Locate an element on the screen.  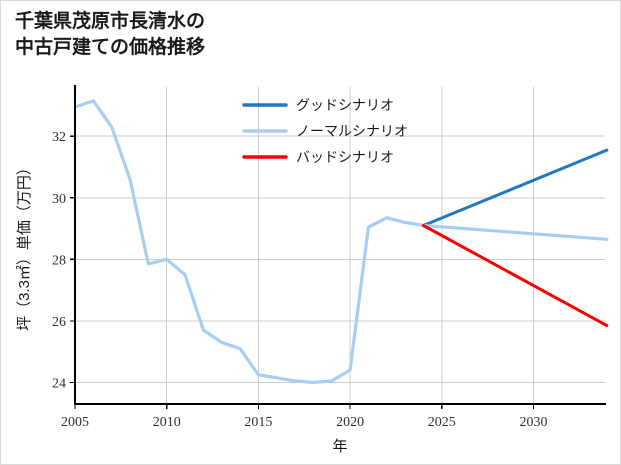
x-tick-label: 2010 is located at coordinates (167, 422).